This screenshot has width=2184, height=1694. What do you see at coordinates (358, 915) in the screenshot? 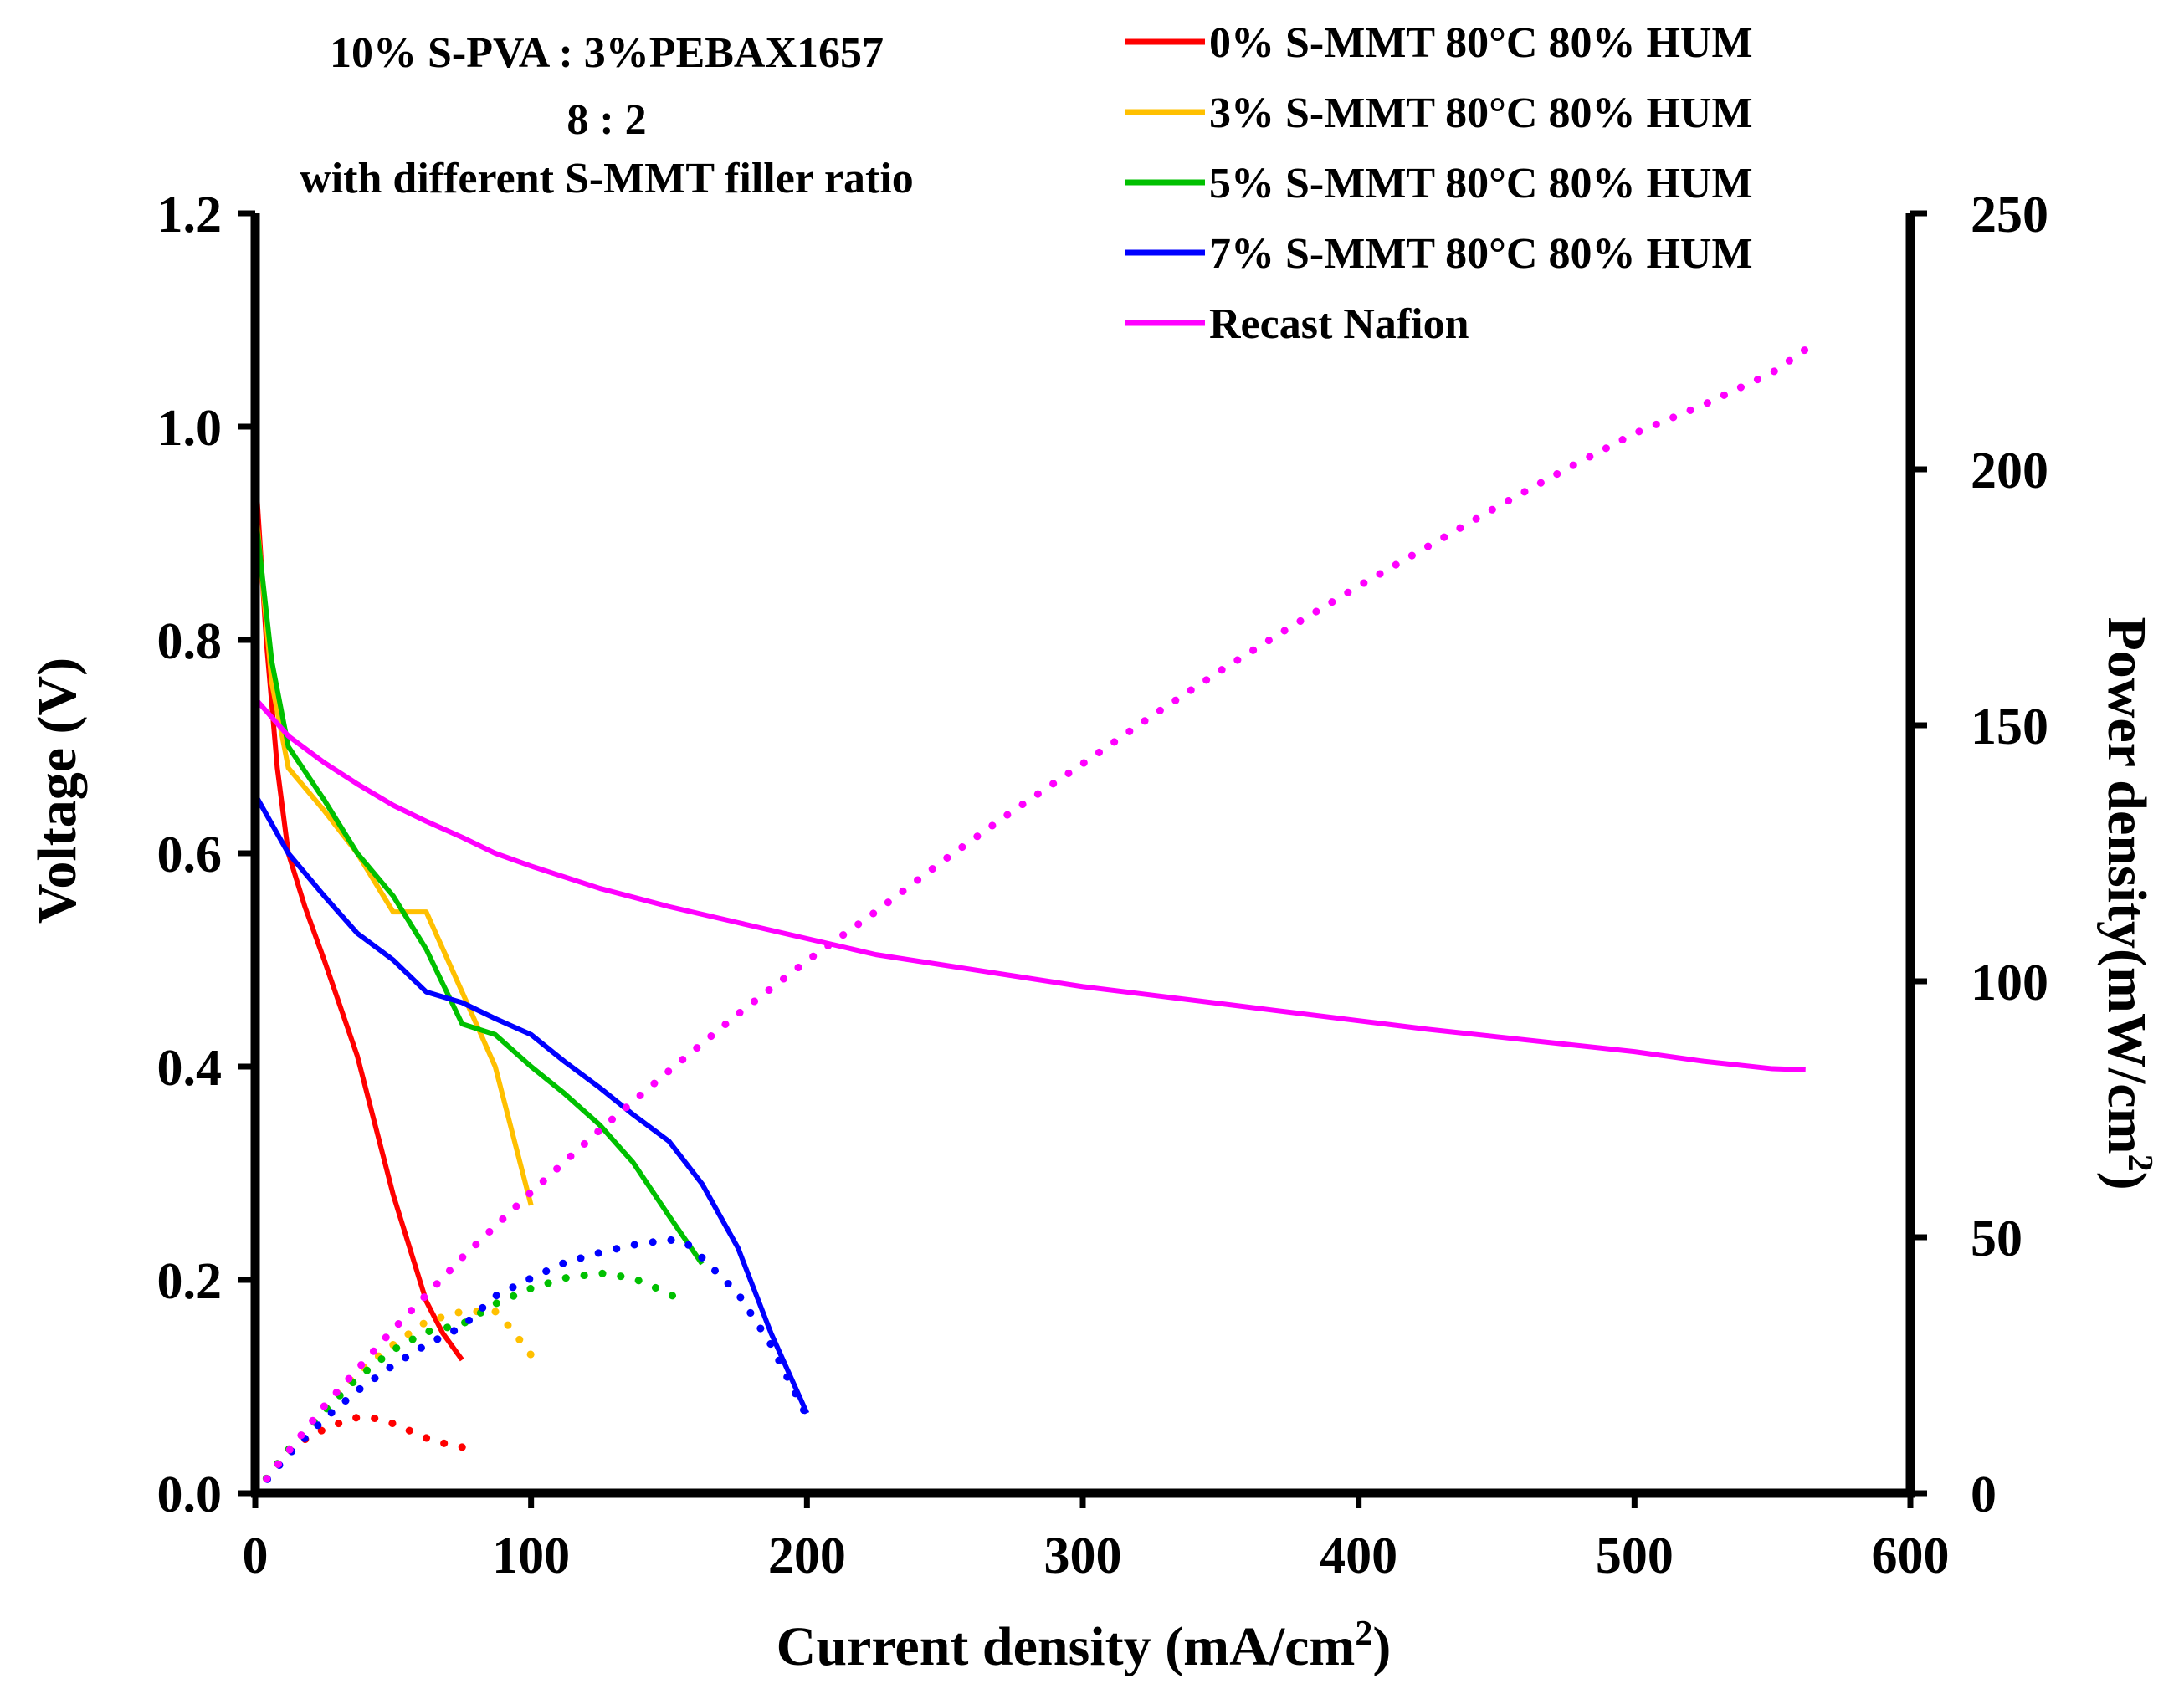
I see `voltage-line-0-s-mmt-80-c-80-hum` at bounding box center [358, 915].